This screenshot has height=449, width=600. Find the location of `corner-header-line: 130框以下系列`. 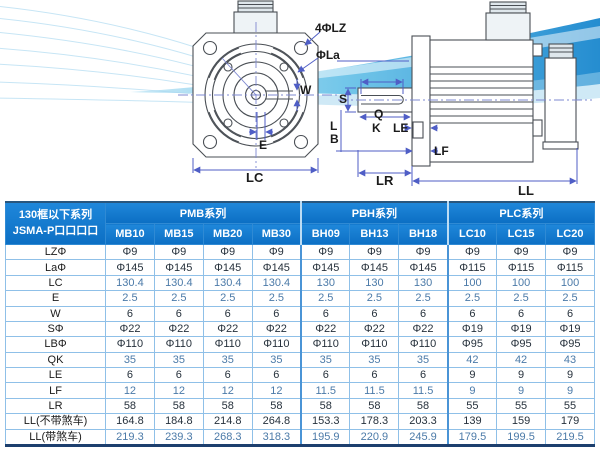

corner-header-line: 130框以下系列 is located at coordinates (55, 215).